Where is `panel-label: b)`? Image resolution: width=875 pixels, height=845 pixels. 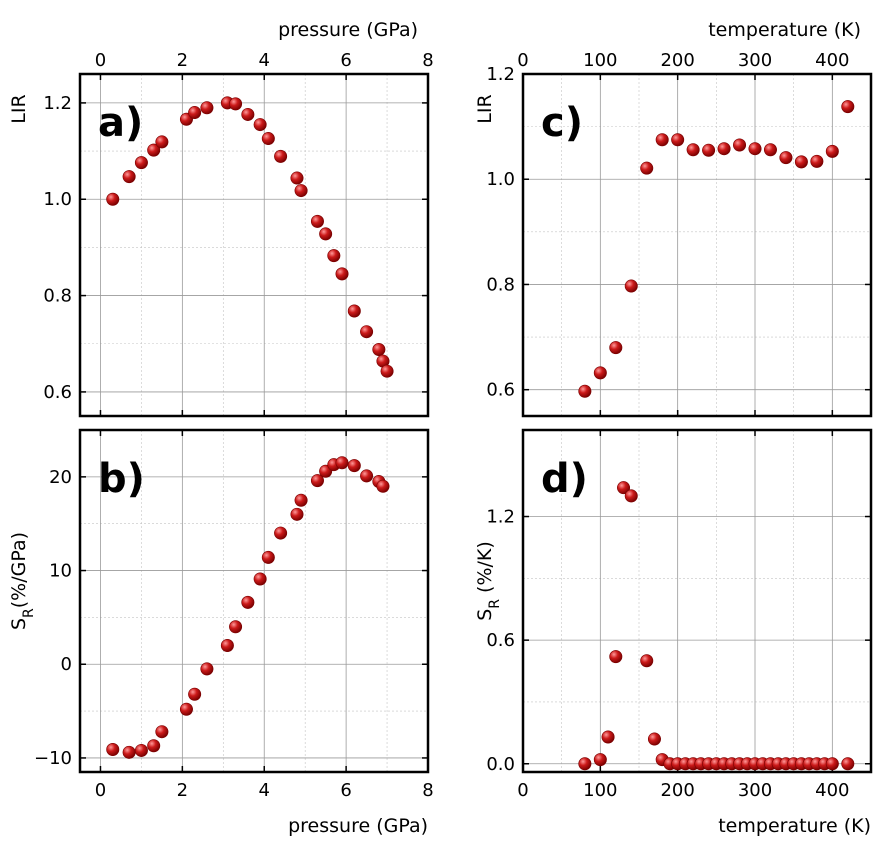 panel-label: b) is located at coordinates (121, 479).